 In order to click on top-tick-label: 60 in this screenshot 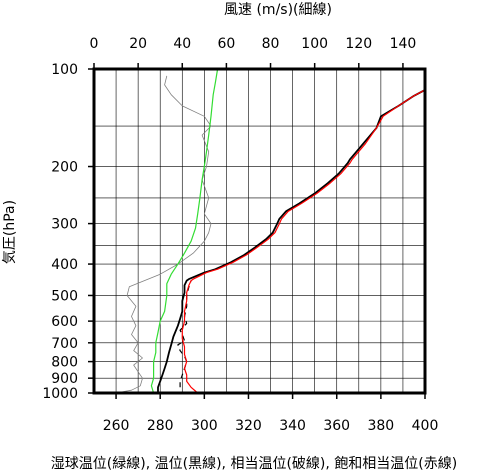, I will do `click(226, 44)`.